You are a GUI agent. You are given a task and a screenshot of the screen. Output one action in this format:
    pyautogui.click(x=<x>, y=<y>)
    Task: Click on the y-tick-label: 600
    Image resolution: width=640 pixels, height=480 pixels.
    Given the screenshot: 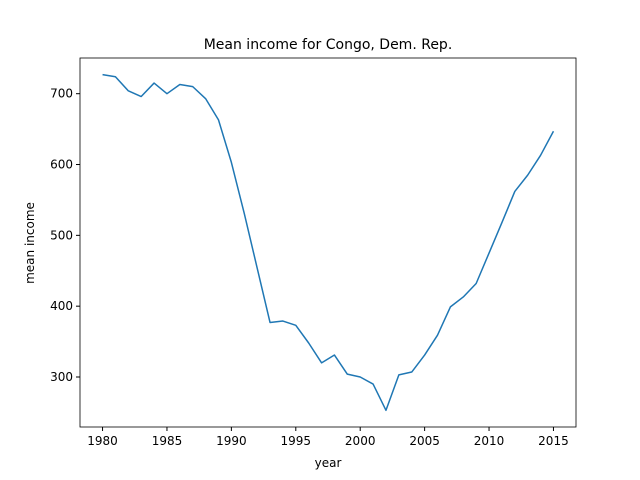 What is the action you would take?
    pyautogui.click(x=61, y=165)
    